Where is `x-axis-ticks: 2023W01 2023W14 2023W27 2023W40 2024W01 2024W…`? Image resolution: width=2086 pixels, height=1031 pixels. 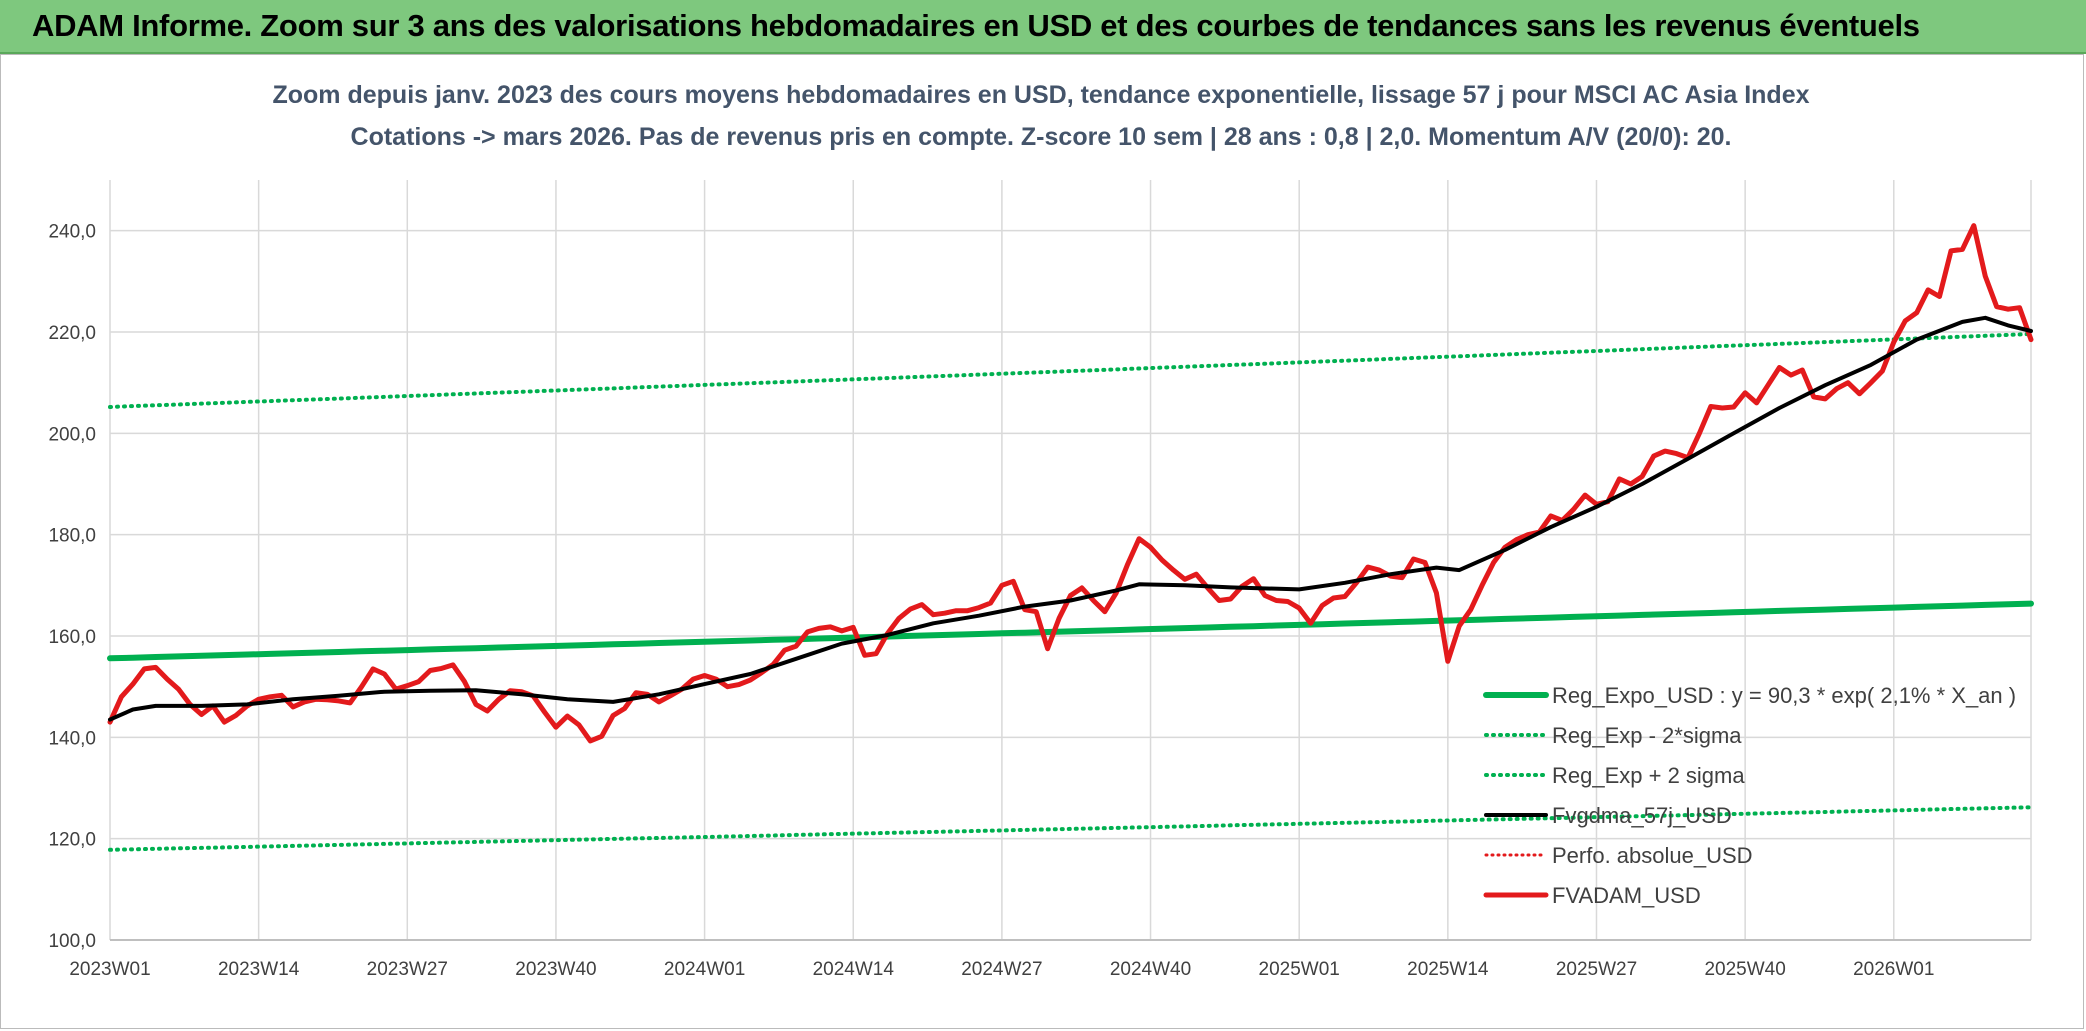 x-axis-ticks: 2023W01 2023W14 2023W27 2023W40 2024W01 2024W… is located at coordinates (1001, 969).